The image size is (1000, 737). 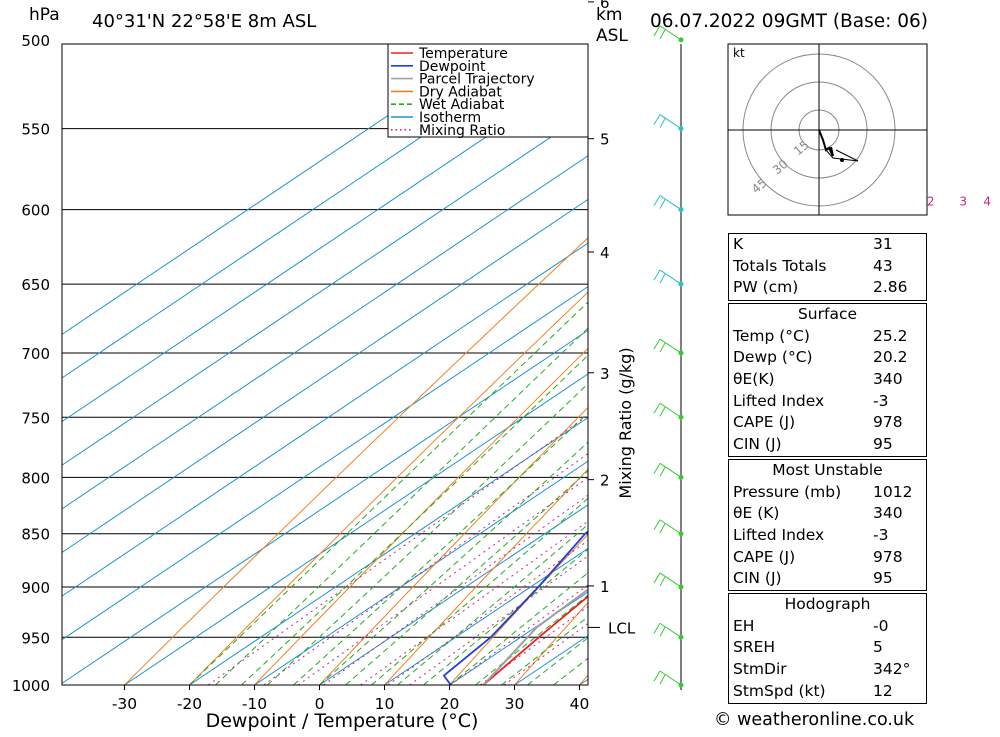 What do you see at coordinates (342, 721) in the screenshot?
I see `x-axis-title: Dewpoint / Temperature (°C)` at bounding box center [342, 721].